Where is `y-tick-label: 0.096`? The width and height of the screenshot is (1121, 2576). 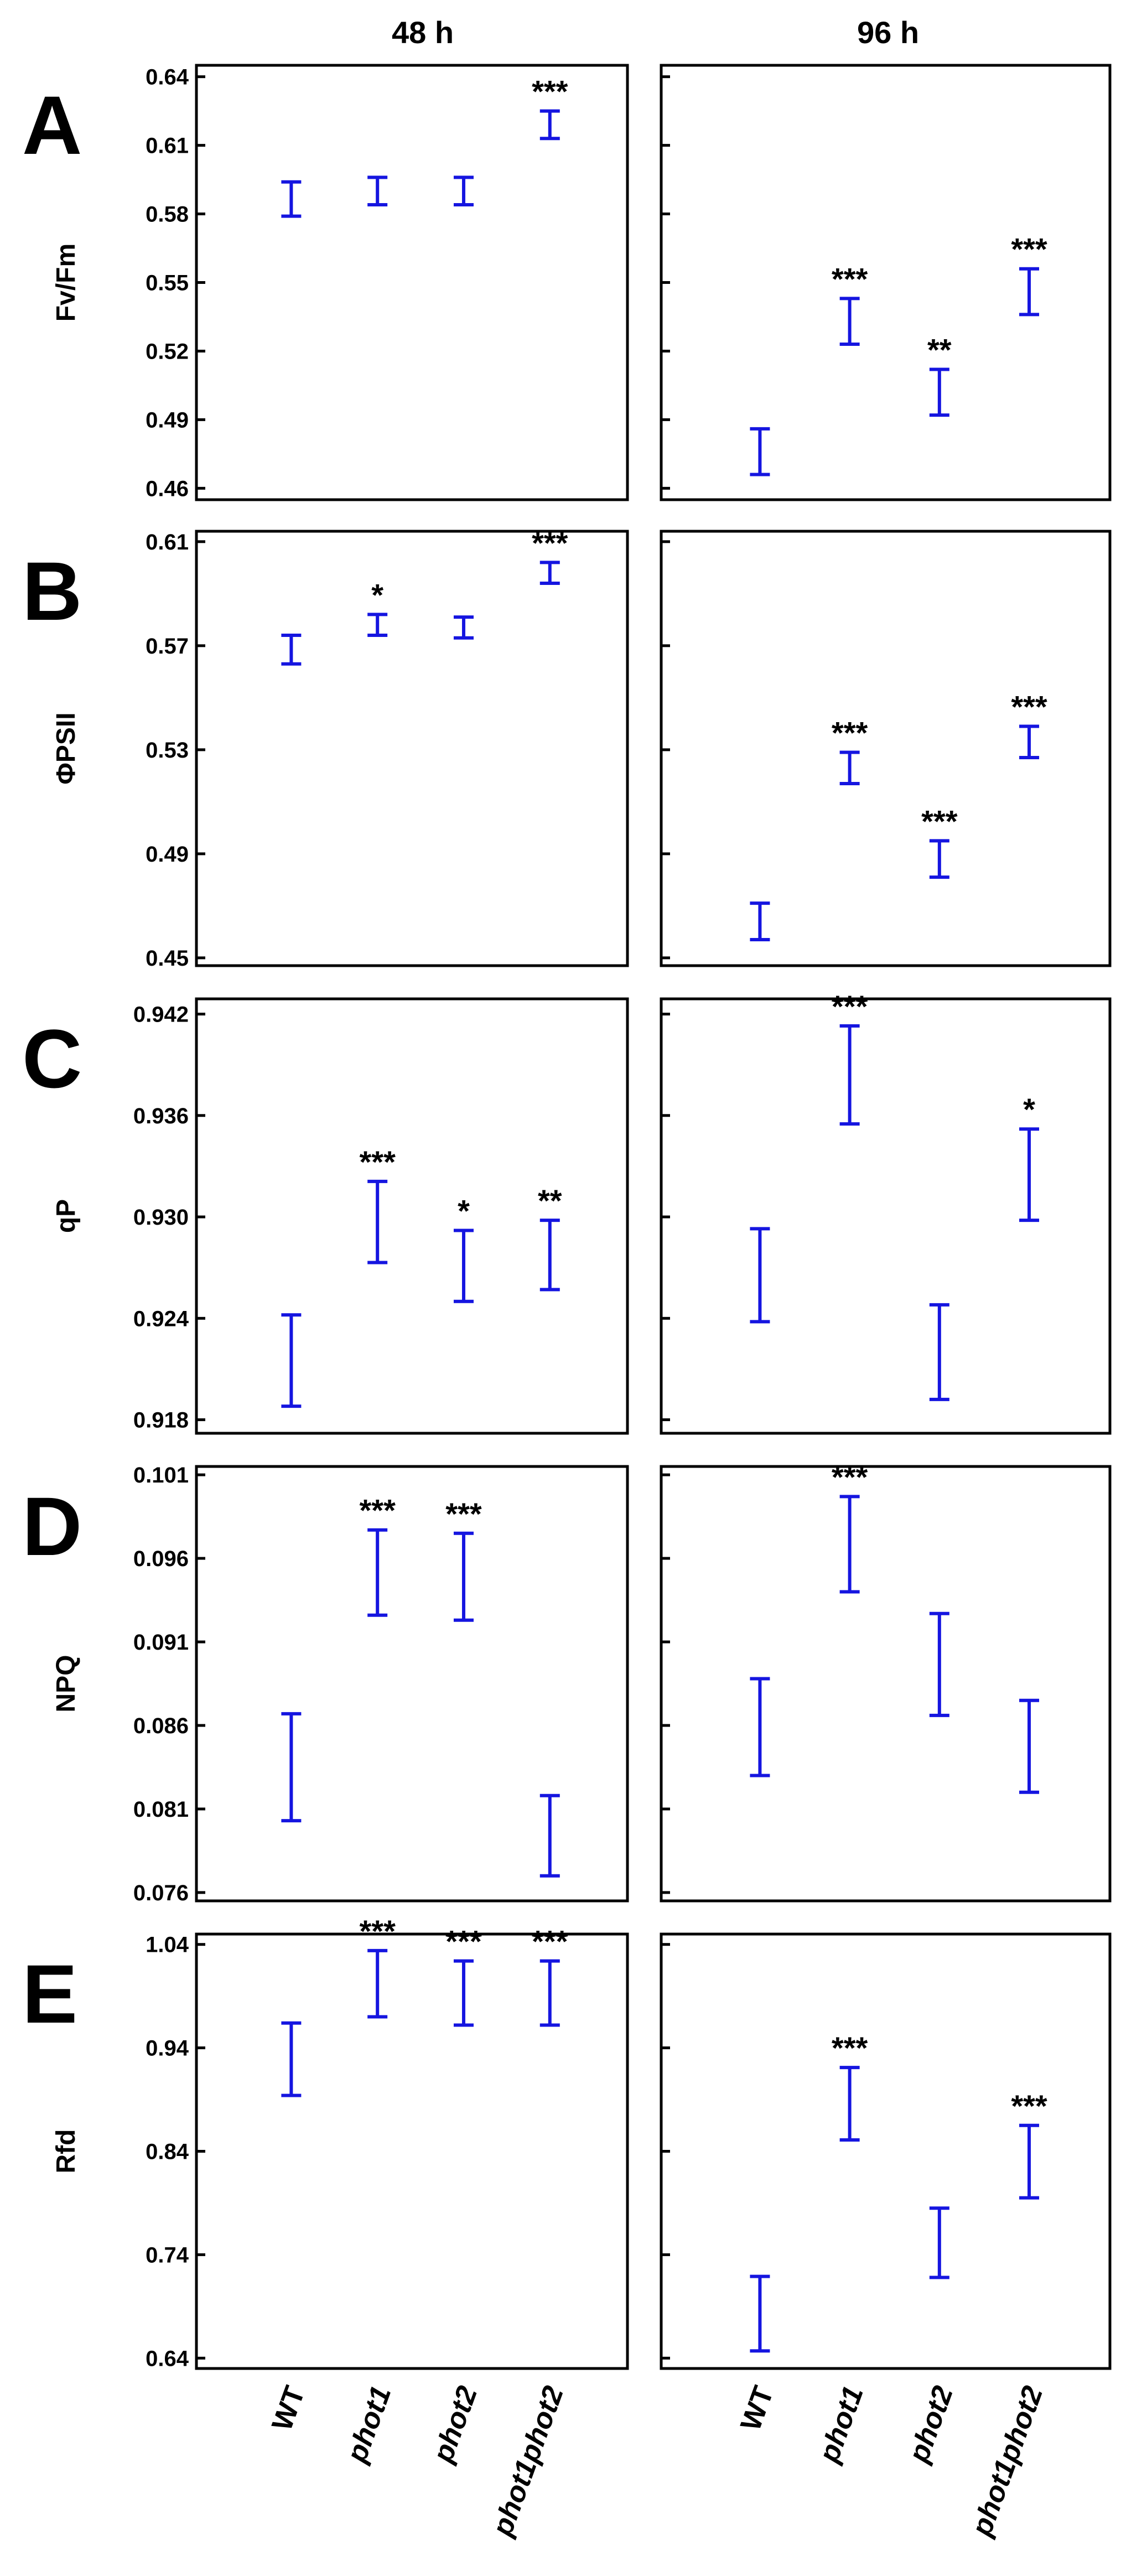
y-tick-label: 0.096 is located at coordinates (161, 1559).